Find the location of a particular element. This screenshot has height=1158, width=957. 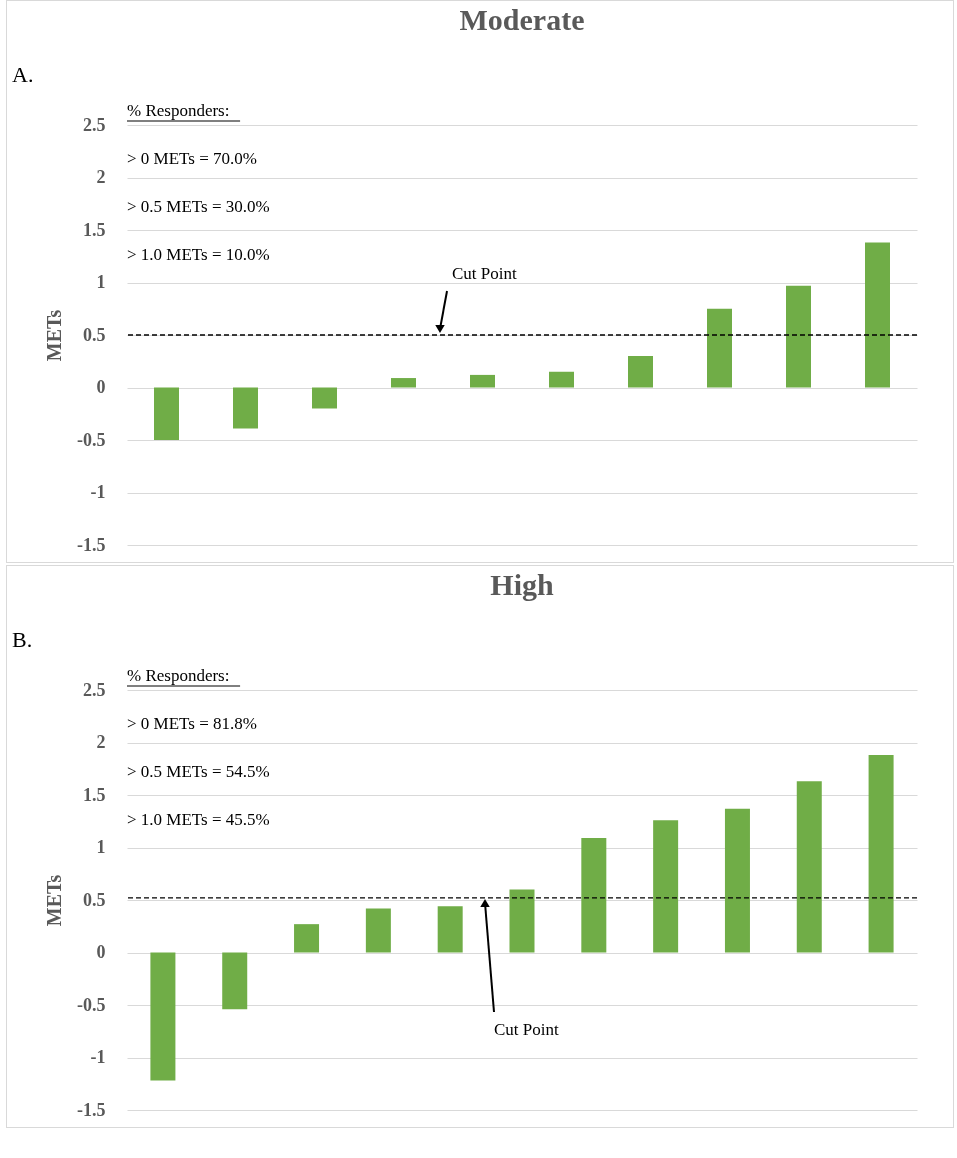

chart-title: High is located at coordinates (522, 584).